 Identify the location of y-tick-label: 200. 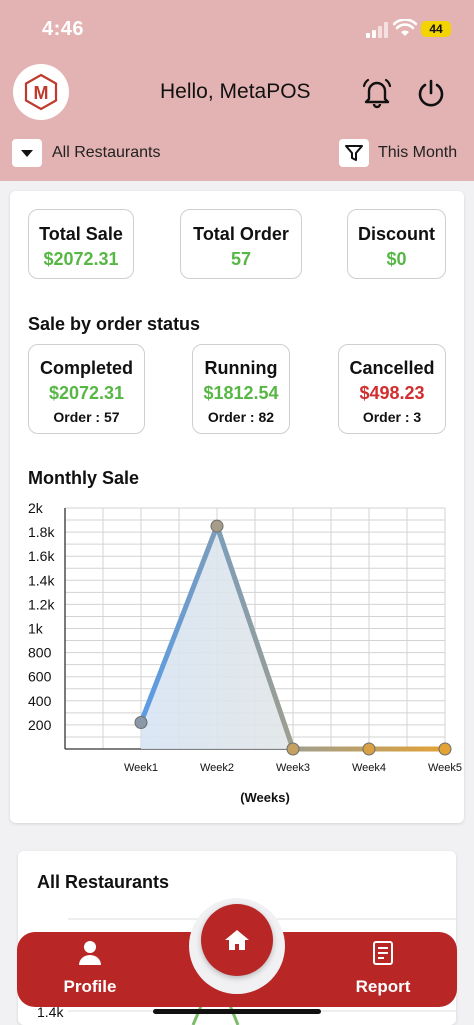
(40, 725).